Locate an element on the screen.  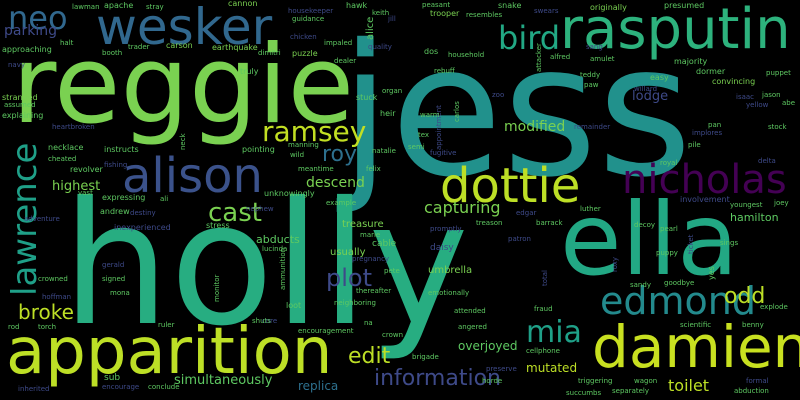
word-instructs: instructs is located at coordinates (121, 149).